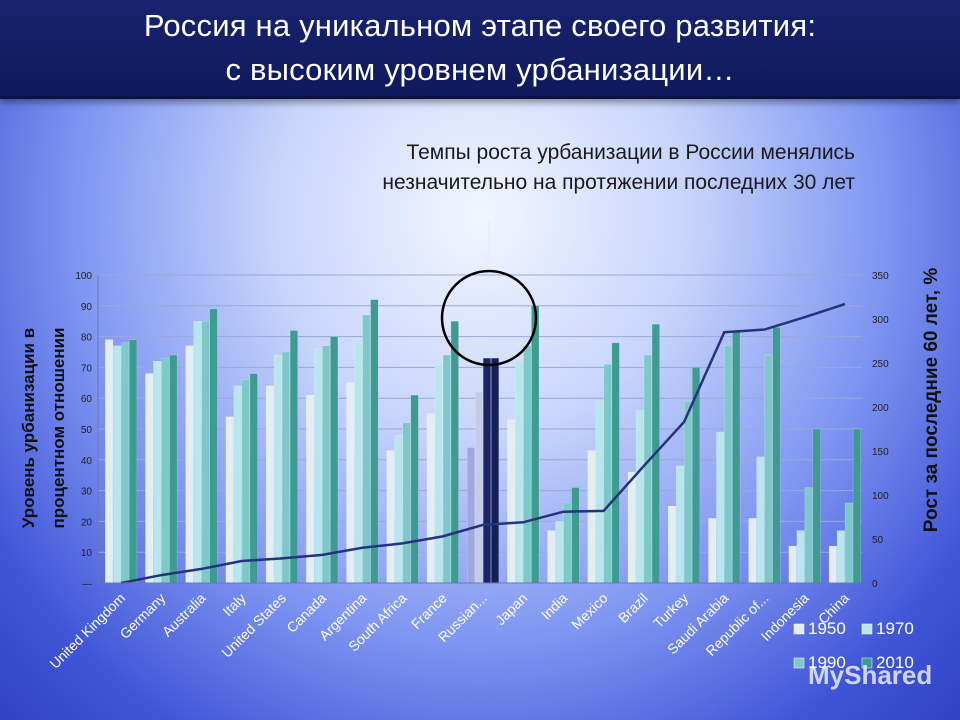 The image size is (960, 720). Describe the element at coordinates (58, 428) in the screenshot. I see `y-axis-title-line2: процентном отношении` at that location.